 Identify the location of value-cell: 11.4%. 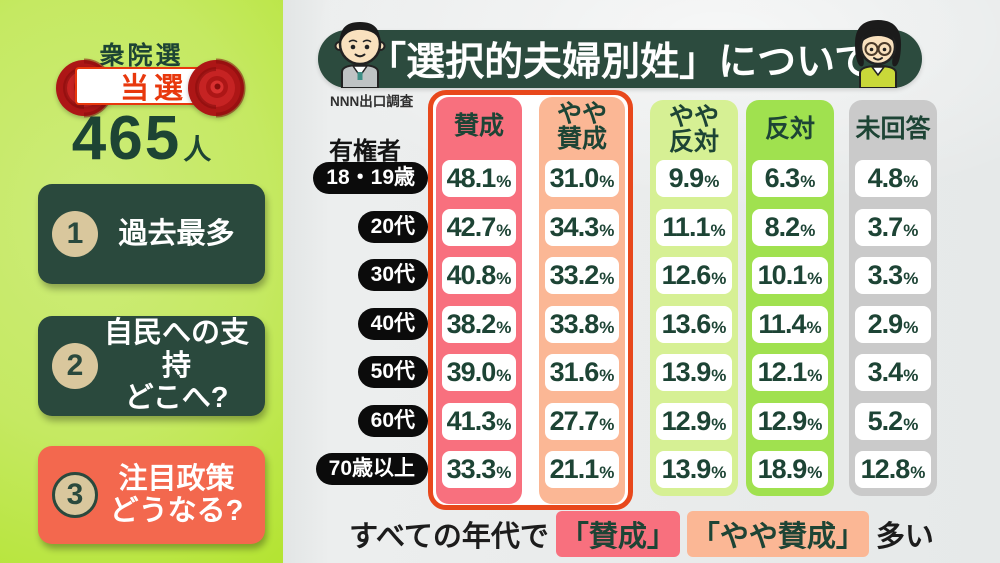
(790, 324).